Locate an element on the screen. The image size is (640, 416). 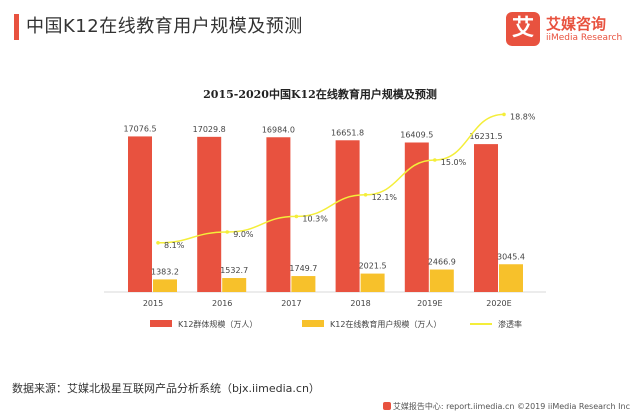
bar-value-label: 16651.8 is located at coordinates (347, 132).